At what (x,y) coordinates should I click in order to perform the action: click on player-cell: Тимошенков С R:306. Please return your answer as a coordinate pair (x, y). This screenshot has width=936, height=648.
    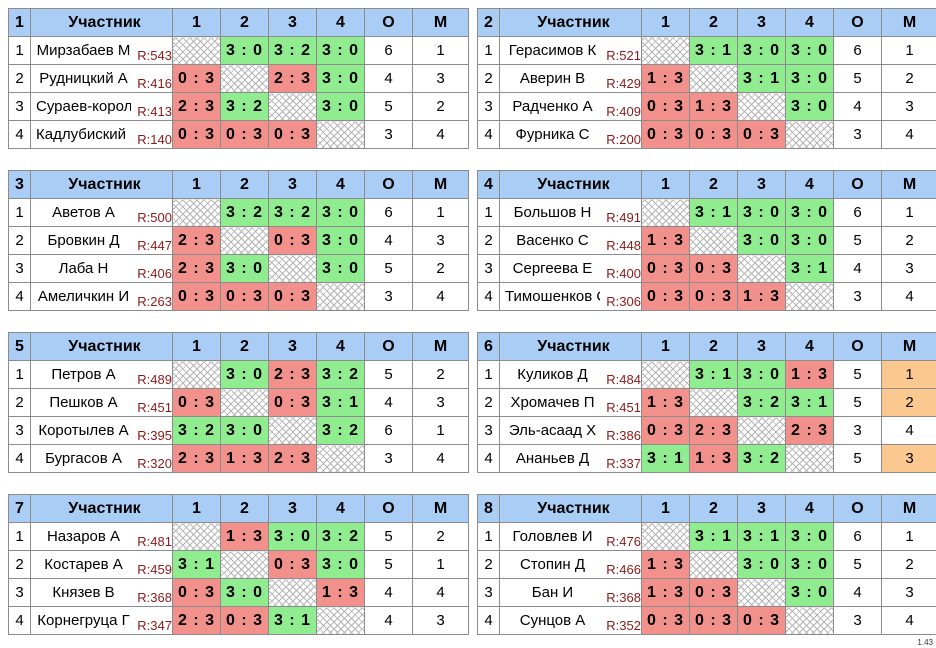
    Looking at the image, I should click on (570, 296).